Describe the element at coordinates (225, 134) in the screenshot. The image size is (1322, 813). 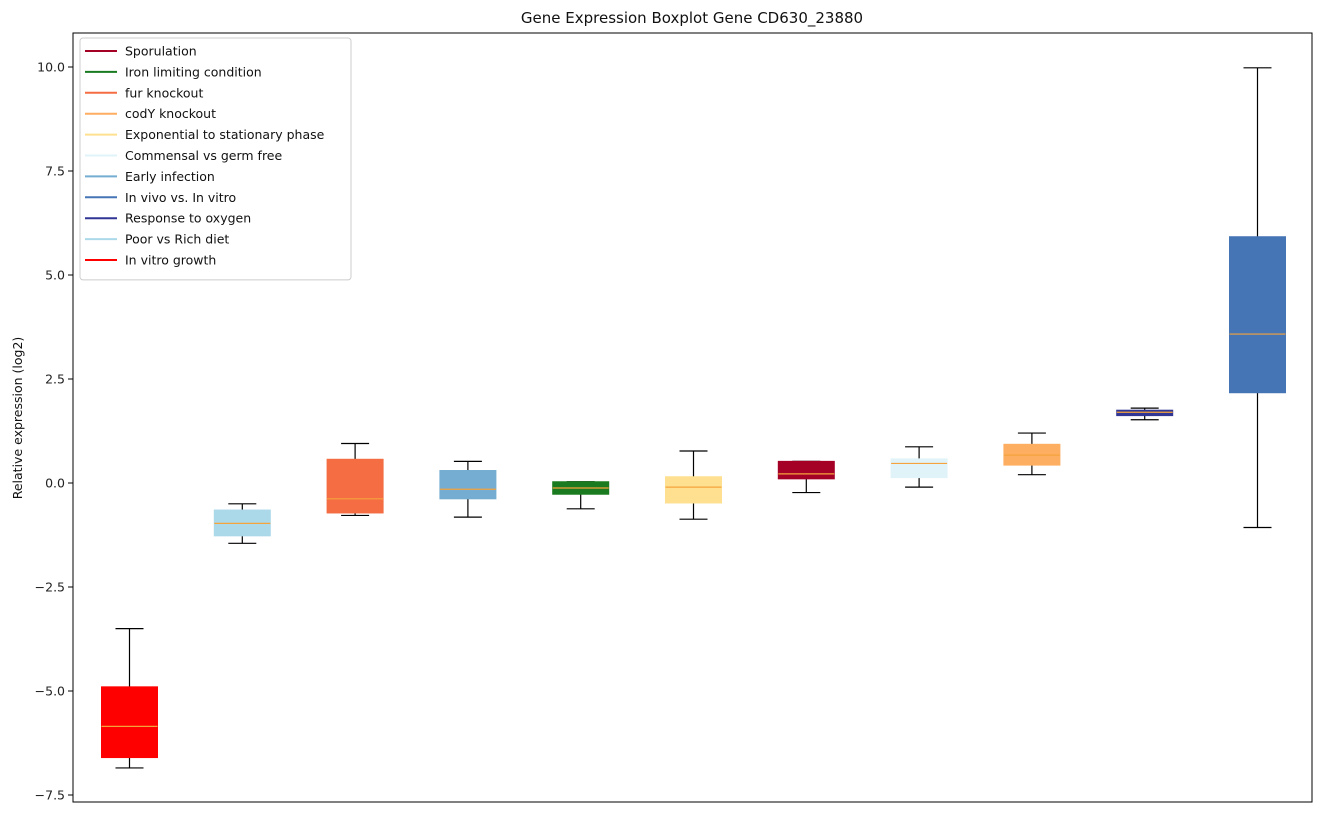
I see `legend-label: Exponential to stationary phase` at that location.